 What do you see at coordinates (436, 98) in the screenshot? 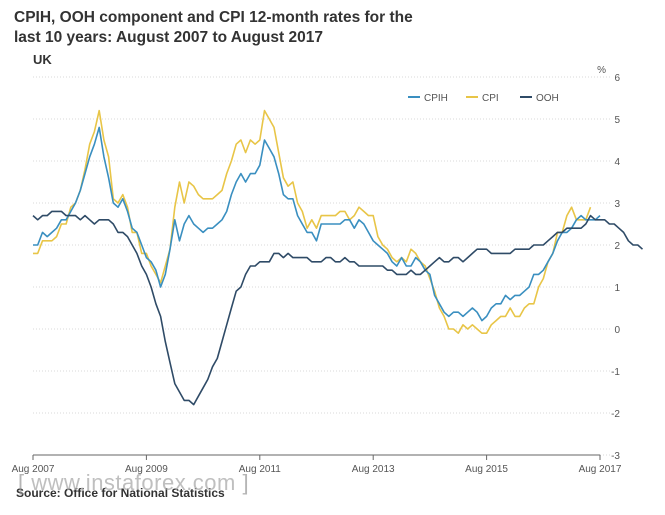
I see `legend-label-cpih: CPIH` at bounding box center [436, 98].